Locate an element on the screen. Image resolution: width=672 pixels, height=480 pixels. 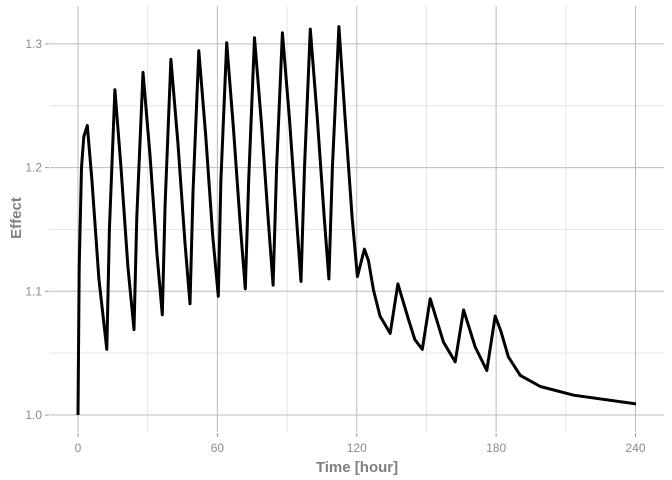
y-axis-title: Effect is located at coordinates (16, 218).